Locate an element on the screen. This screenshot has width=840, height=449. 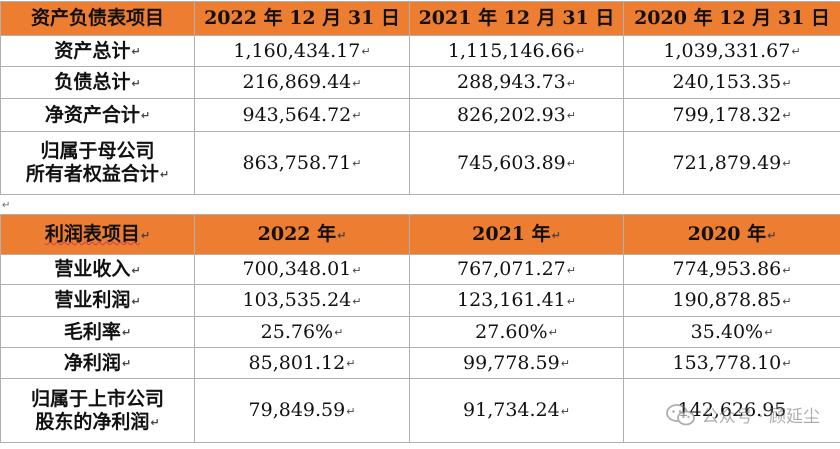
row-label: 净资产合计↵ is located at coordinates (97, 115).